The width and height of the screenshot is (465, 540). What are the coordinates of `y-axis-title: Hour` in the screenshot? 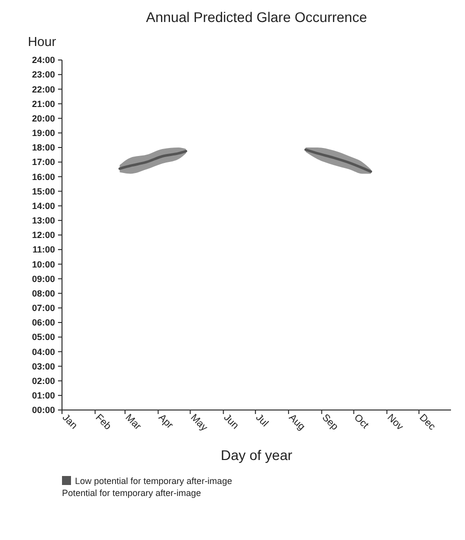 It's located at (42, 41).